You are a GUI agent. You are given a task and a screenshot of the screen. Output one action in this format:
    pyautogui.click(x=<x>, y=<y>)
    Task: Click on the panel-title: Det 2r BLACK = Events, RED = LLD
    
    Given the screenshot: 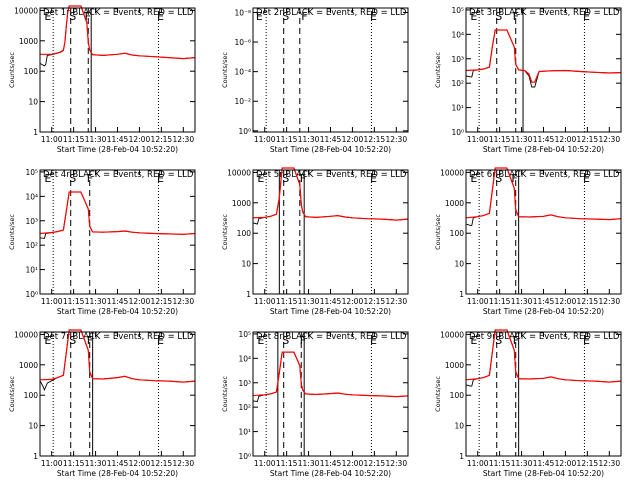 What is the action you would take?
    pyautogui.click(x=331, y=13)
    